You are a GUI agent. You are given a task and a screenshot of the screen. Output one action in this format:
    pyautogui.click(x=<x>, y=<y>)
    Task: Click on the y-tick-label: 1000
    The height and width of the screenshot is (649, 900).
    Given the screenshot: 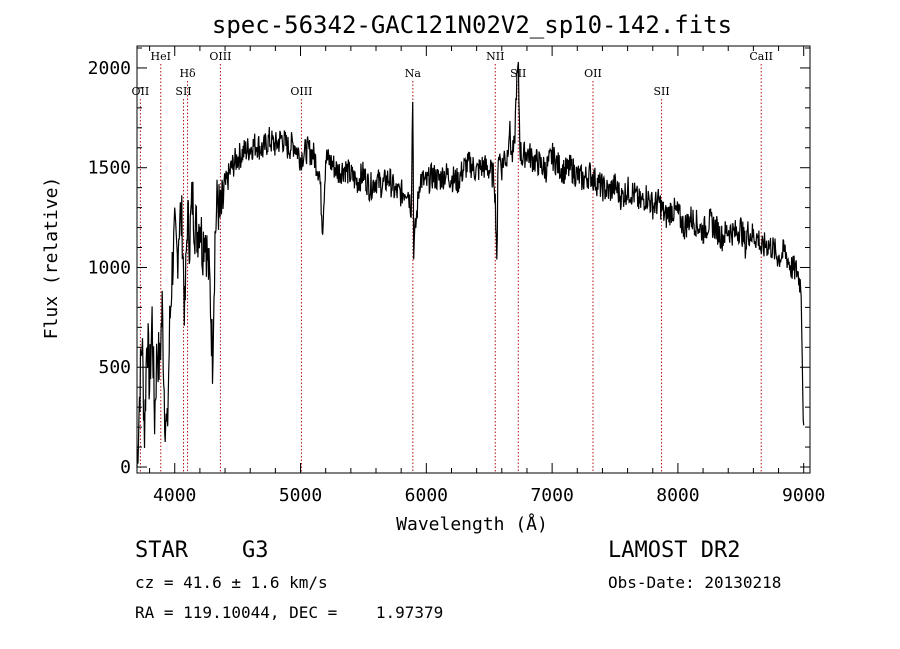 What is the action you would take?
    pyautogui.click(x=109, y=267)
    